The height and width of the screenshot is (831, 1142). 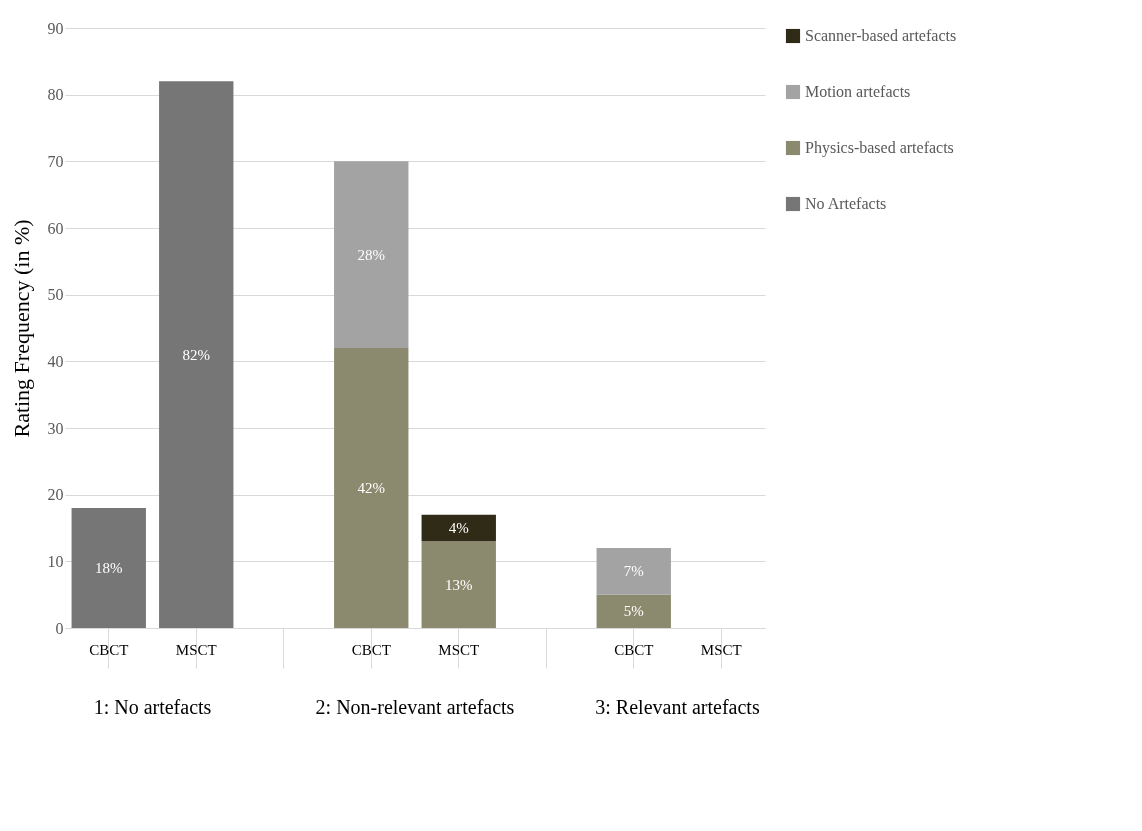 What do you see at coordinates (55, 28) in the screenshot?
I see `y-tick-label: 90` at bounding box center [55, 28].